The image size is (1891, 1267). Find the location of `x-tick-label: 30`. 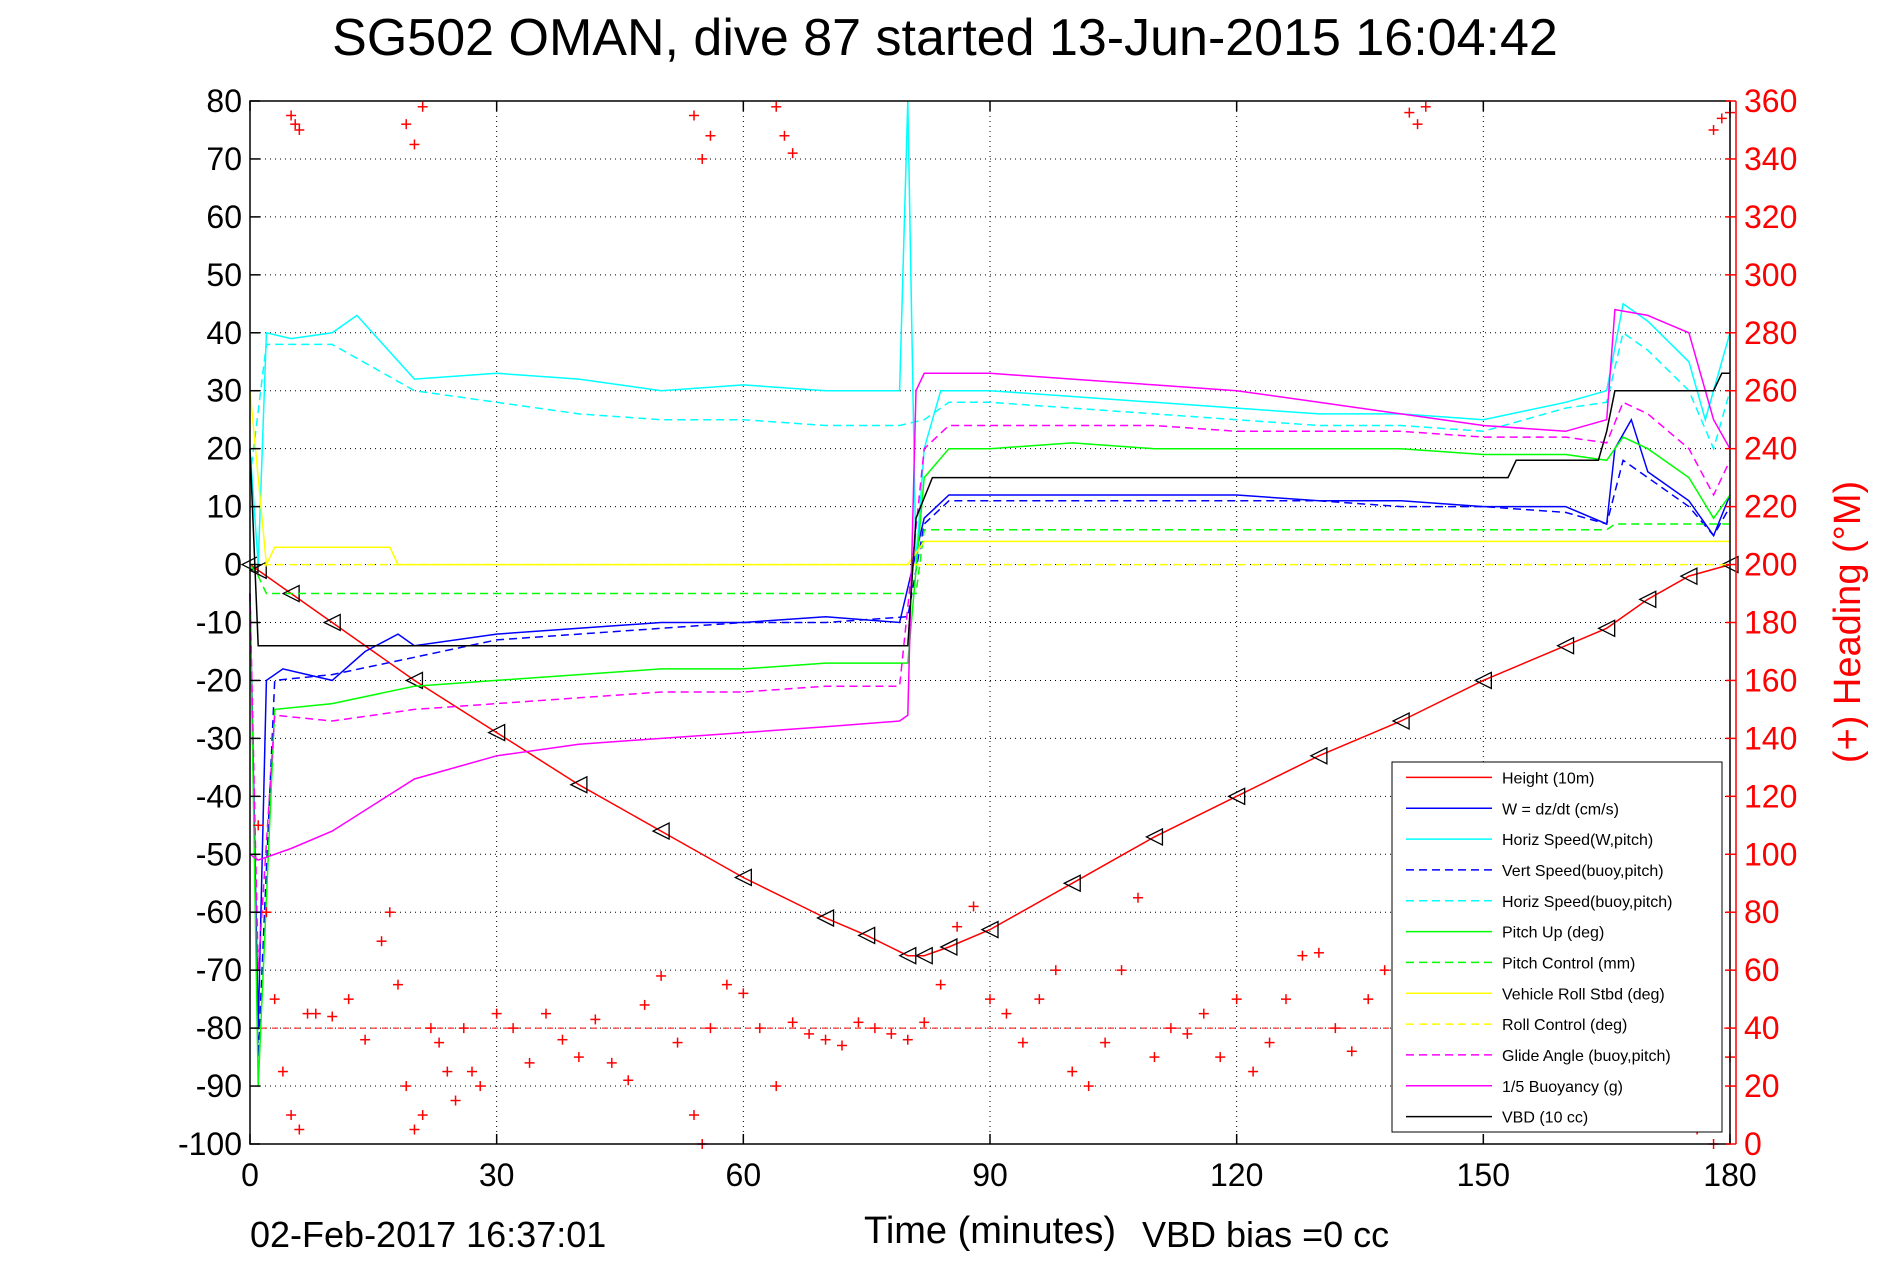

x-tick-label: 30 is located at coordinates (497, 1175).